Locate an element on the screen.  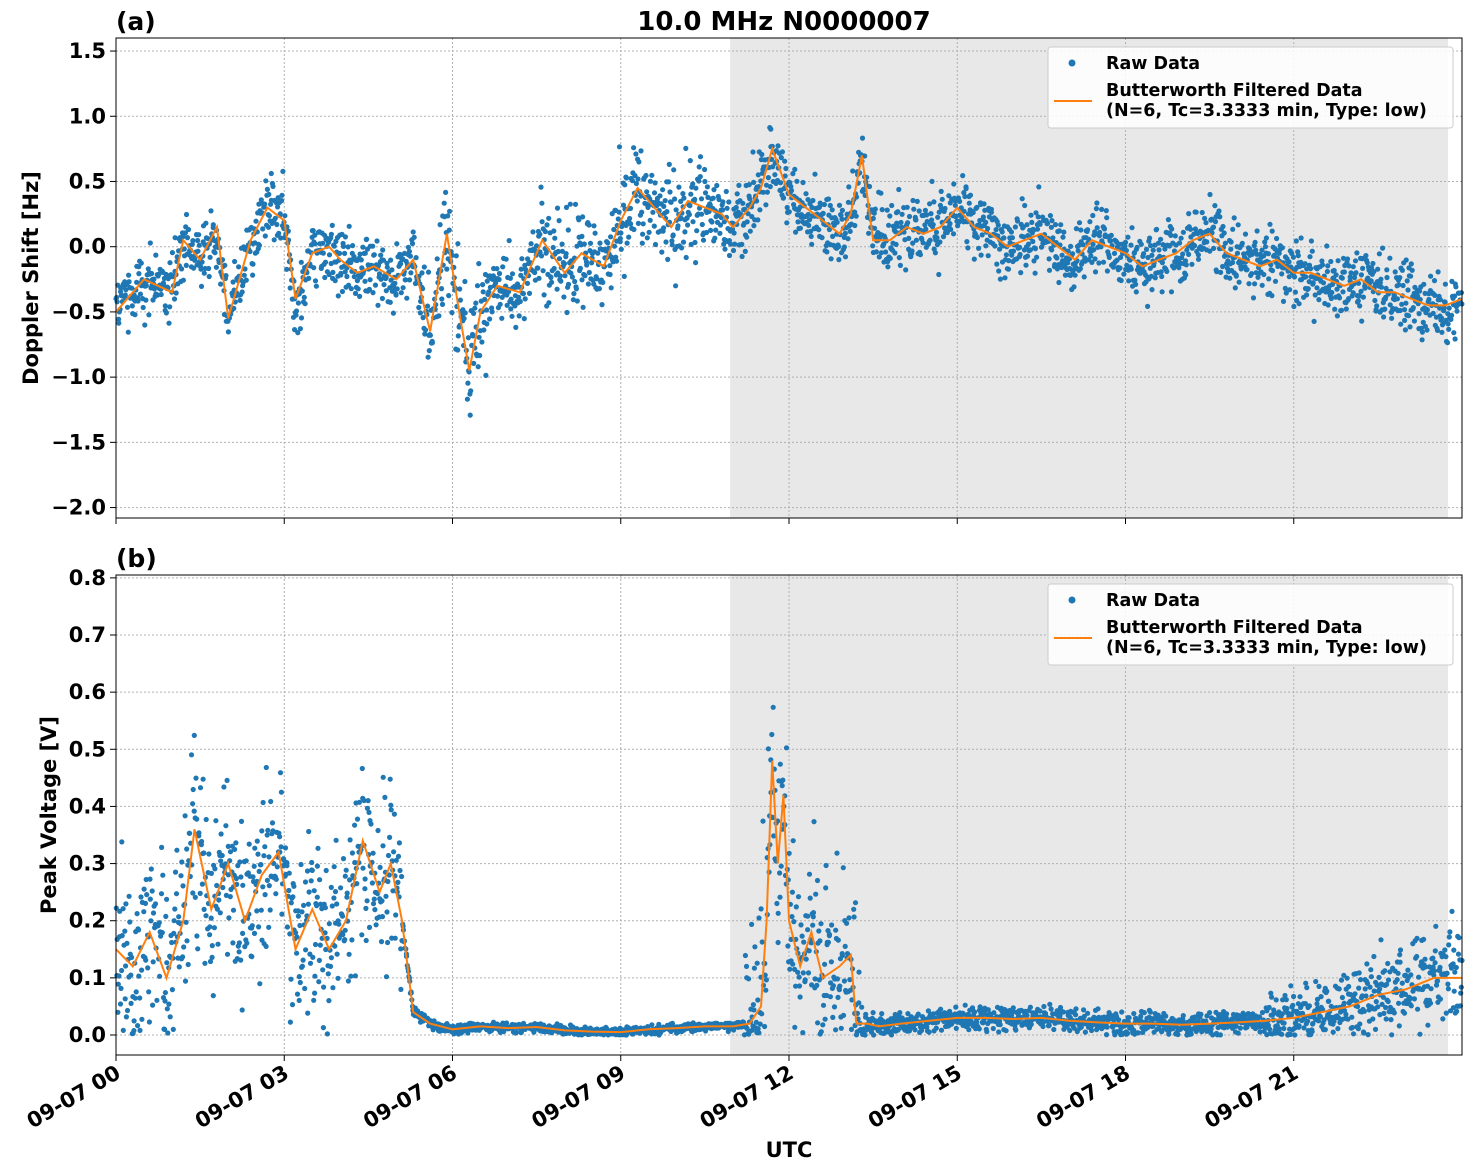
panel-a-label: (a) is located at coordinates (136, 21).